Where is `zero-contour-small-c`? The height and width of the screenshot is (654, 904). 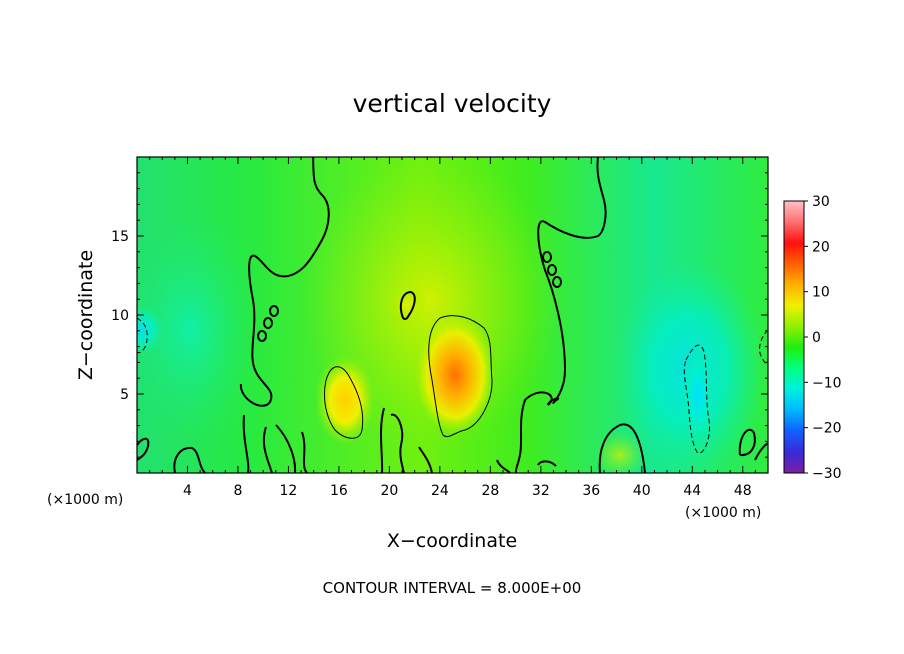 zero-contour-small-c is located at coordinates (274, 311).